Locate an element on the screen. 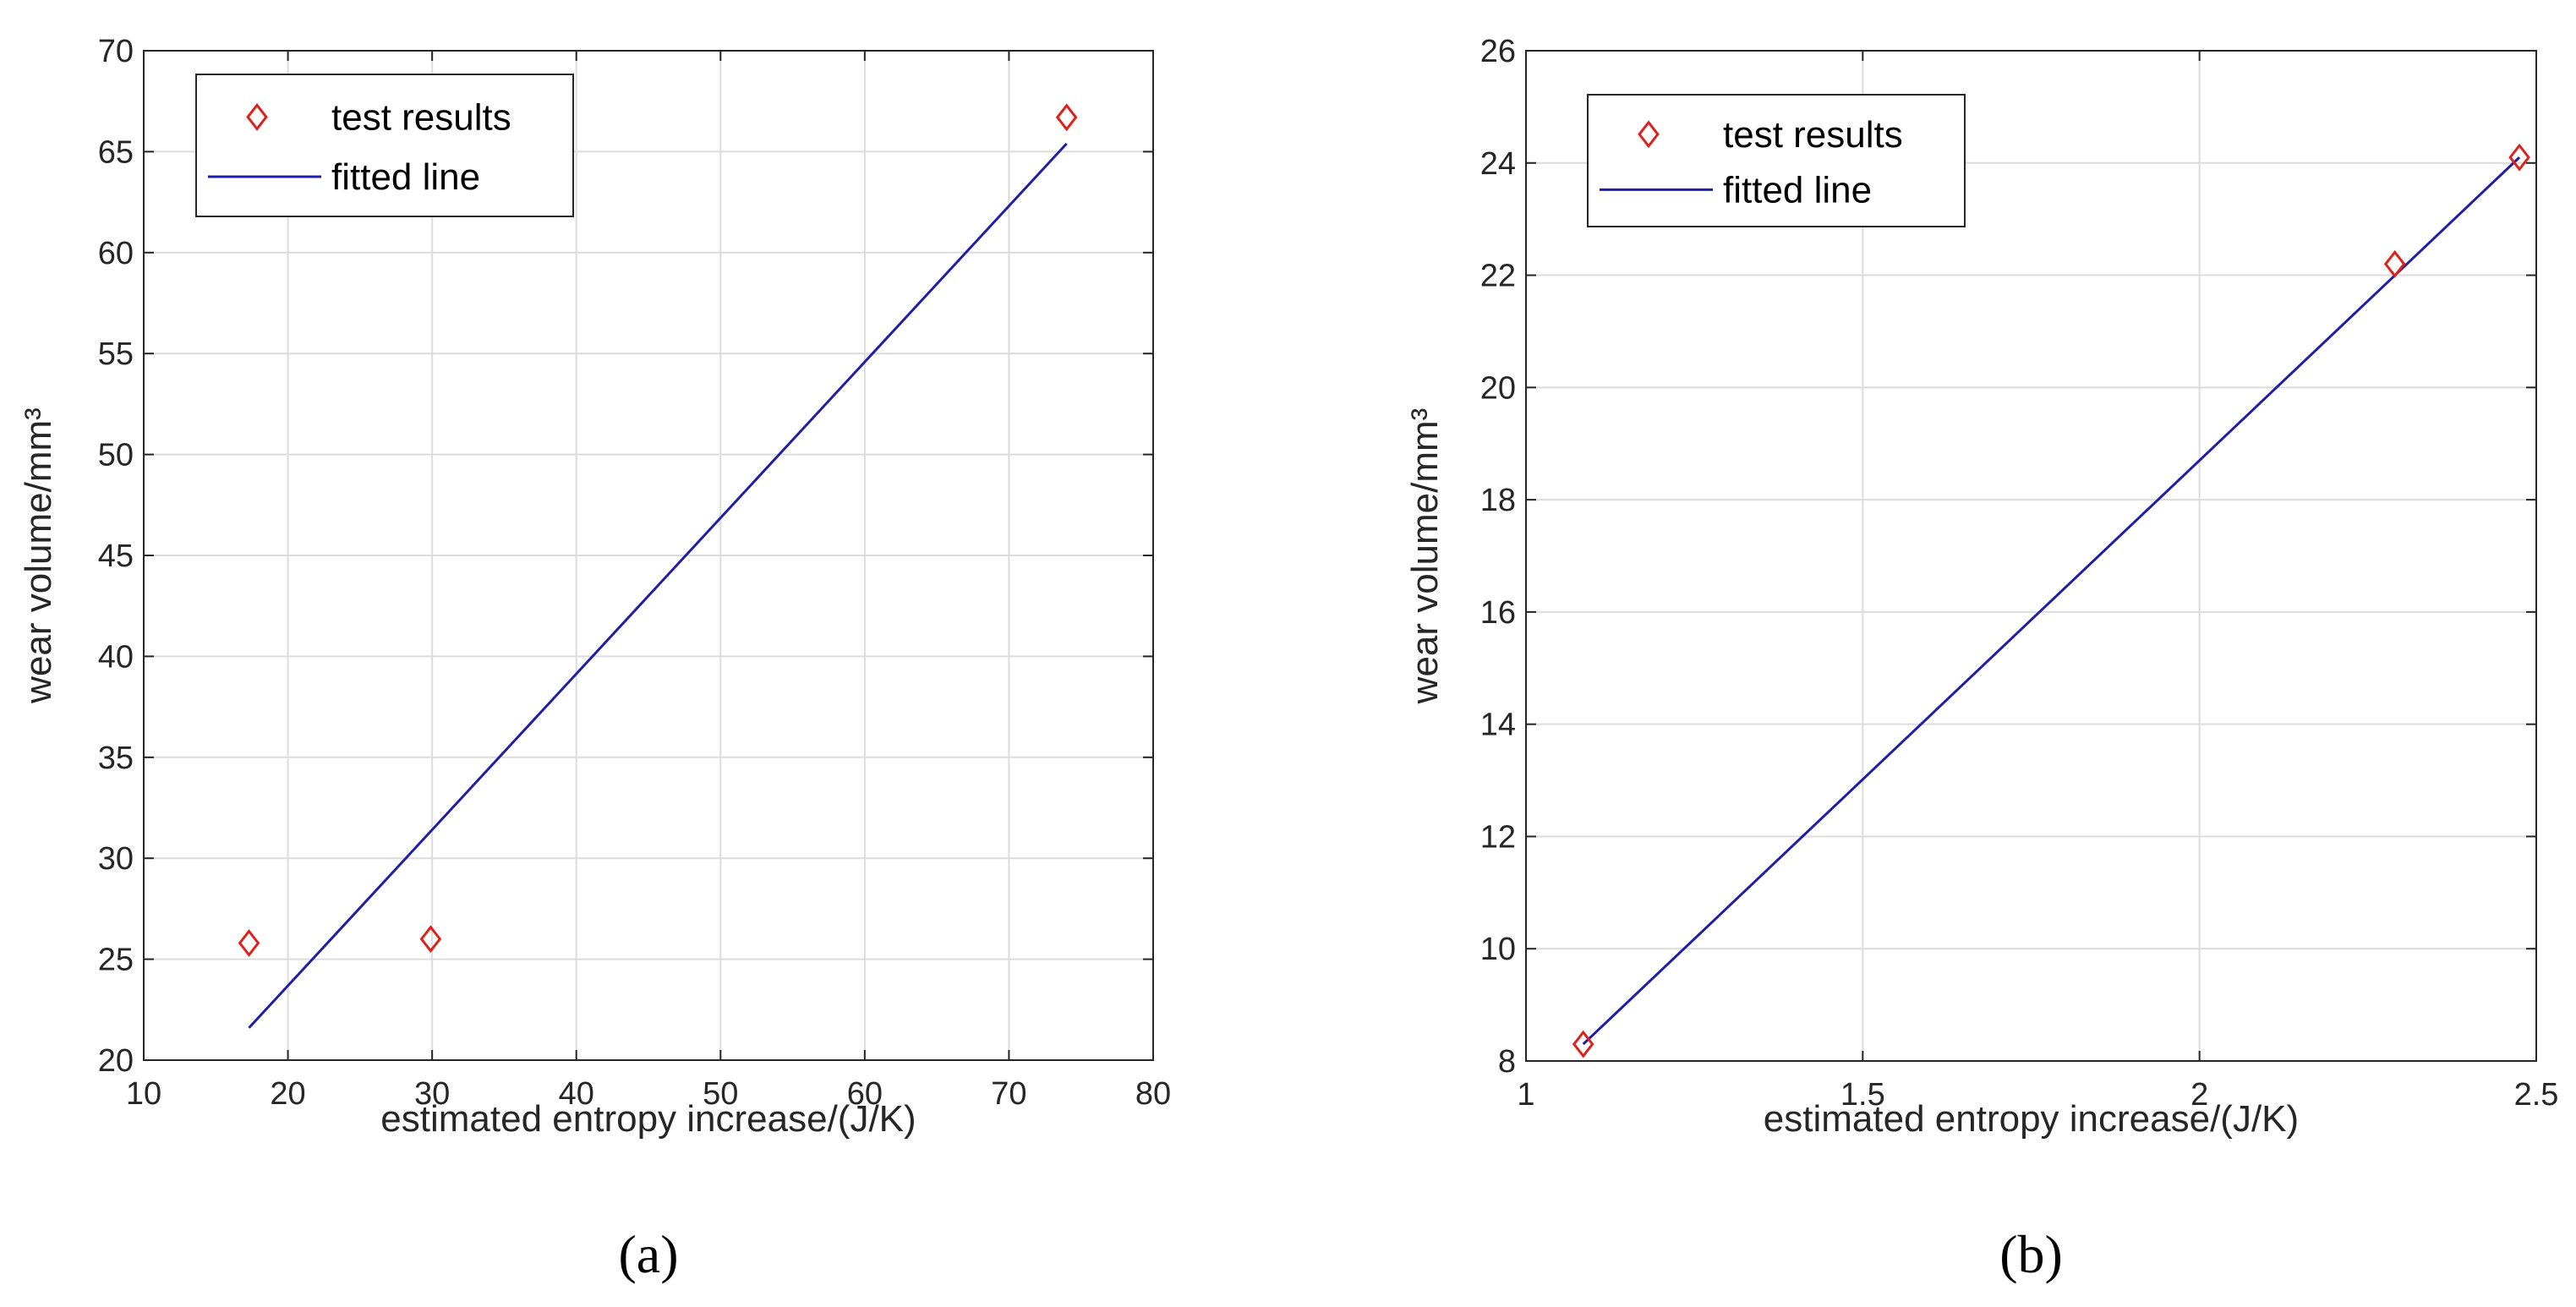 The height and width of the screenshot is (1307, 2576). x-tick-label: 1 is located at coordinates (1525, 1095).